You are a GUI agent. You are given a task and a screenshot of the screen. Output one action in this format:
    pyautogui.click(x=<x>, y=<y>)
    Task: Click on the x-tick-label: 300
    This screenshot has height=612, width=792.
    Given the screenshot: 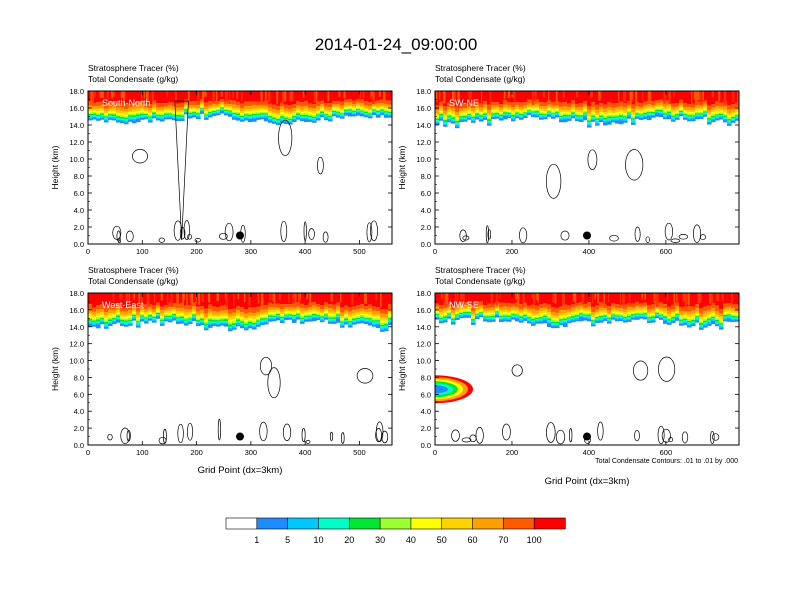 What is the action you would take?
    pyautogui.click(x=251, y=251)
    